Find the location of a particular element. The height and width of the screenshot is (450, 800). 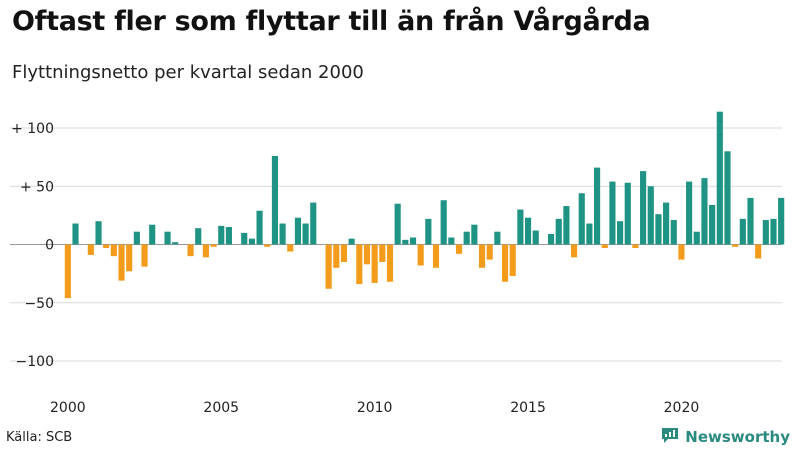

y-tick-label: −50 is located at coordinates (39, 304).